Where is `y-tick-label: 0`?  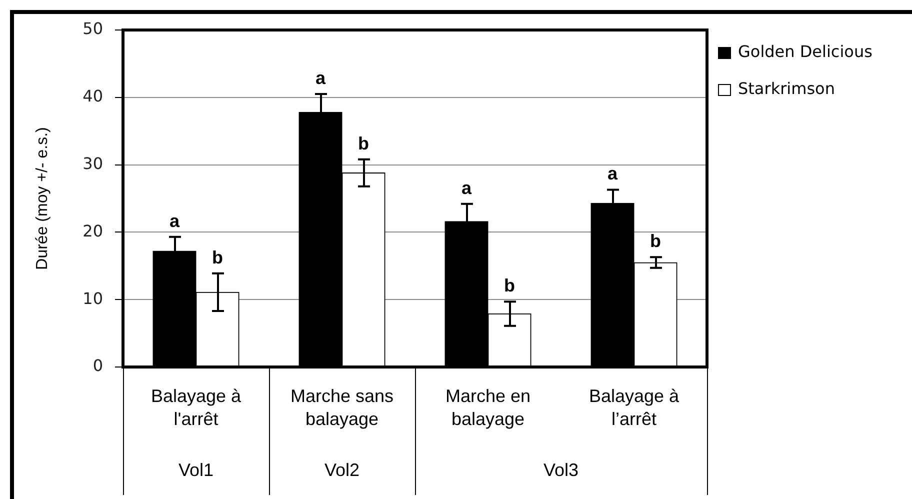
y-tick-label: 0 is located at coordinates (97, 366).